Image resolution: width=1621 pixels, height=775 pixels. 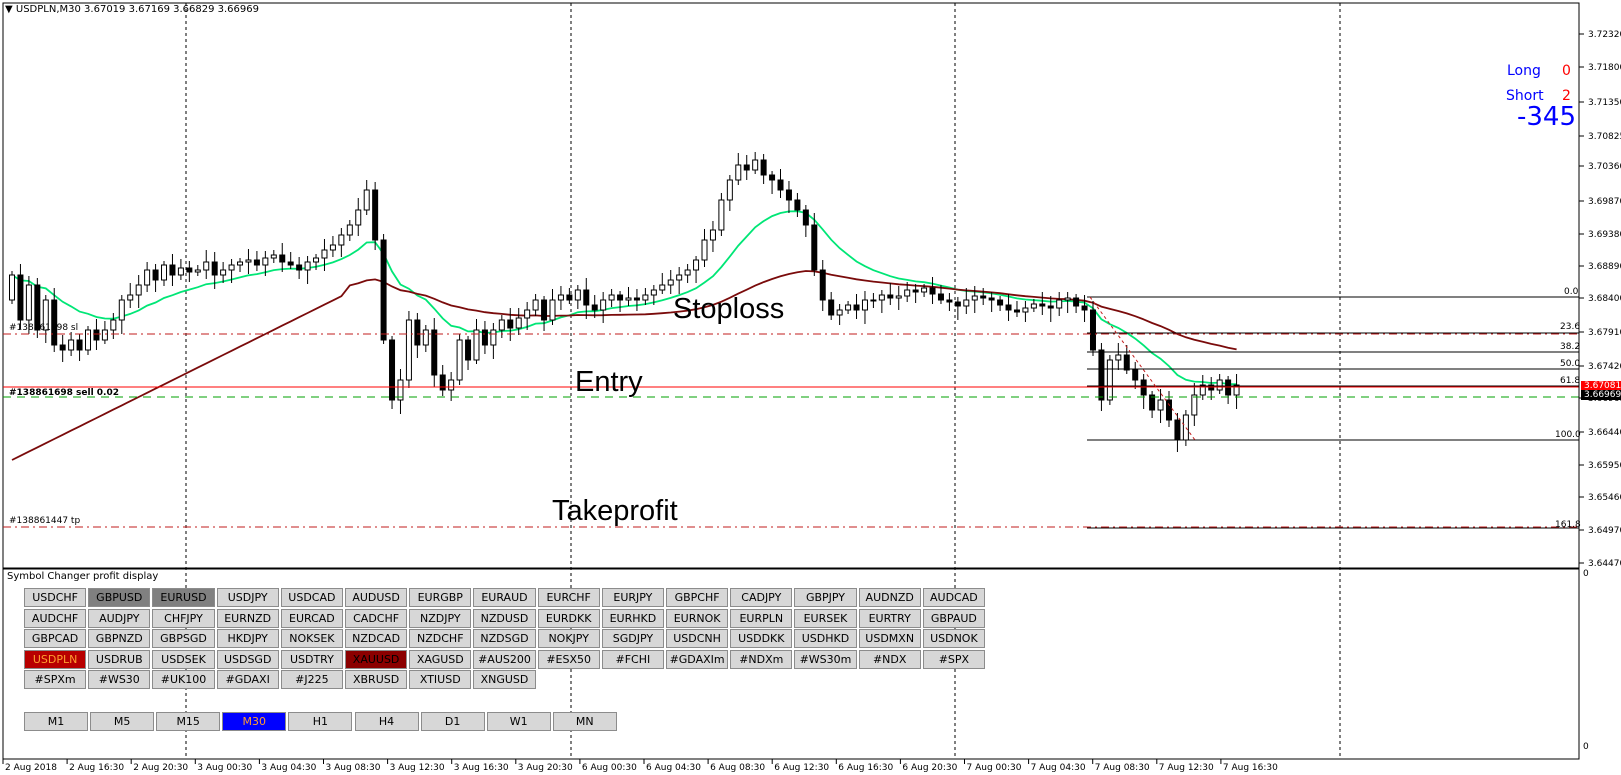 What do you see at coordinates (825, 618) in the screenshot?
I see `symbol-button-eursek: EURSEK` at bounding box center [825, 618].